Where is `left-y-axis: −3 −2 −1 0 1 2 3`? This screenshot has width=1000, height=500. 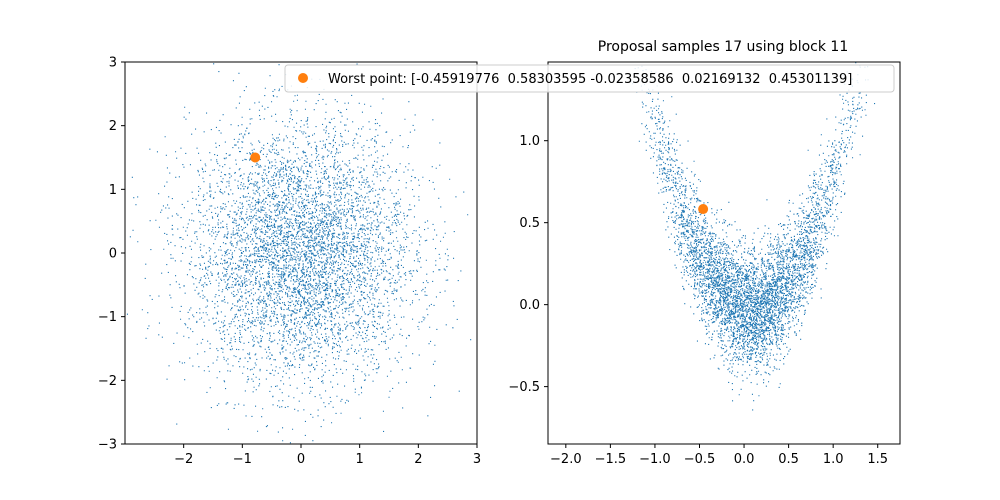
left-y-axis: −3 −2 −1 0 1 2 3 is located at coordinates (111, 254).